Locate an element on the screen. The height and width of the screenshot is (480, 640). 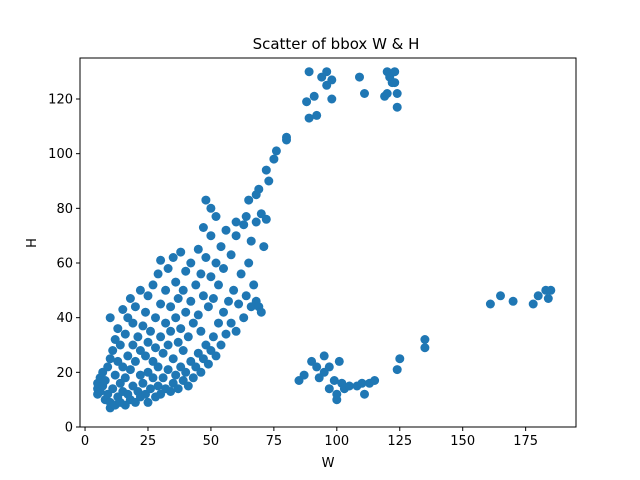
y-tick-label: 120 is located at coordinates (60, 100).